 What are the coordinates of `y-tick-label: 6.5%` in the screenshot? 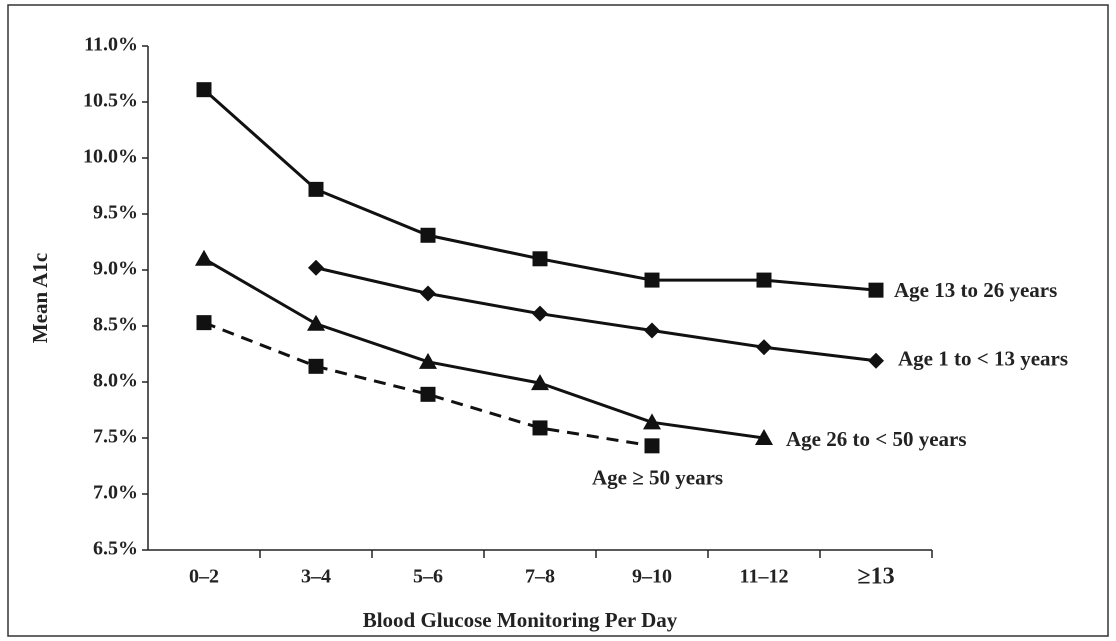 It's located at (115, 549).